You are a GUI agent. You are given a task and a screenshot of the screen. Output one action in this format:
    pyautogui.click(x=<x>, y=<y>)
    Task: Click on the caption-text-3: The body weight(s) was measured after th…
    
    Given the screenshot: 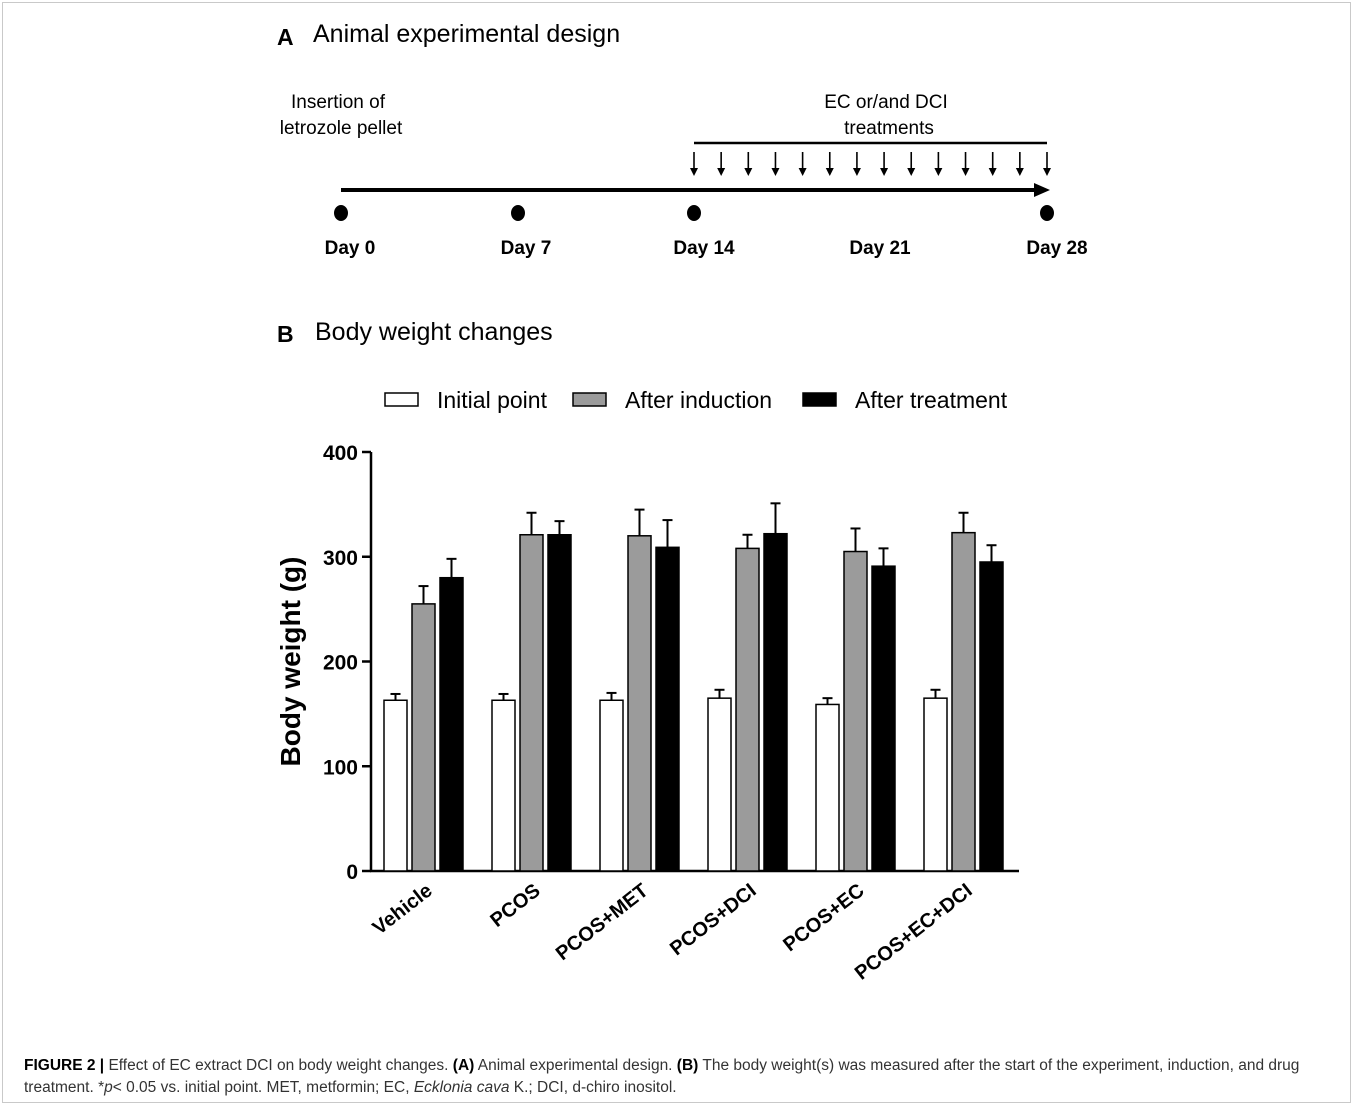 What is the action you would take?
    pyautogui.click(x=662, y=1076)
    